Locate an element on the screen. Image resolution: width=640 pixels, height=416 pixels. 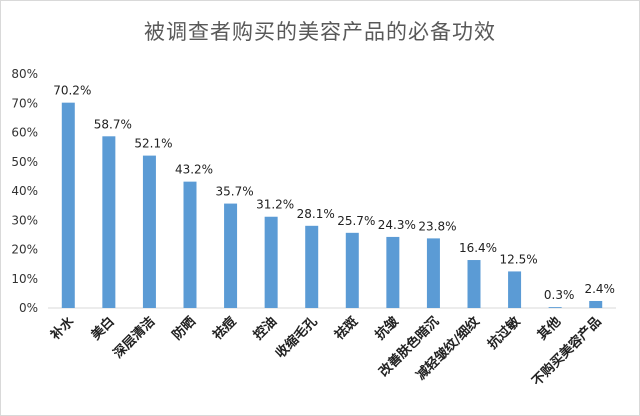
data-label: 25.7% is located at coordinates (356, 221).